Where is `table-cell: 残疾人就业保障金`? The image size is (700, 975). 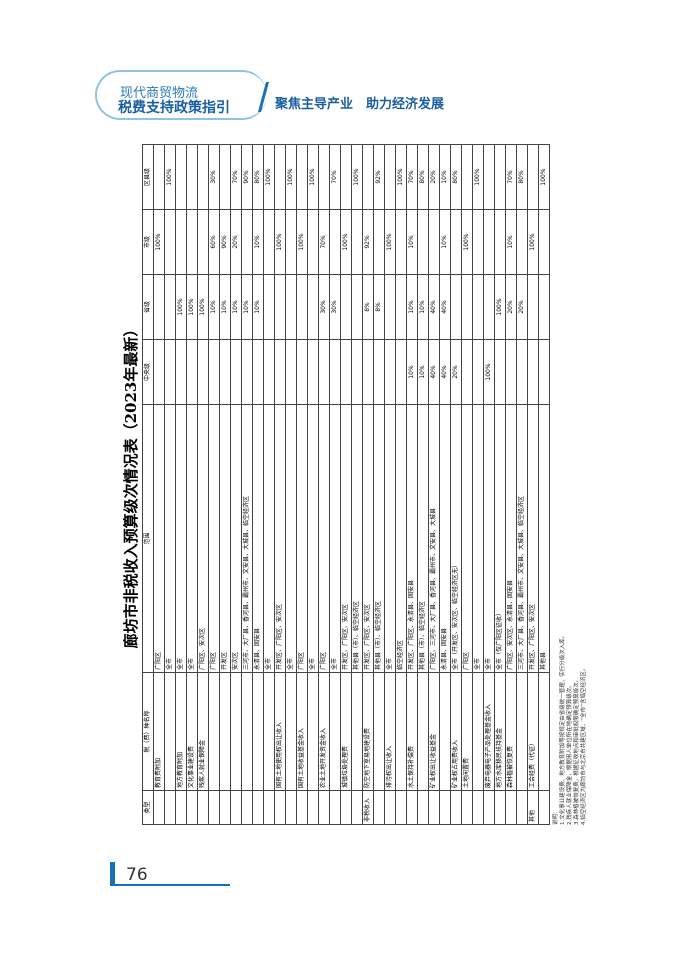
table-cell: 残疾人就业保障金 is located at coordinates (203, 731).